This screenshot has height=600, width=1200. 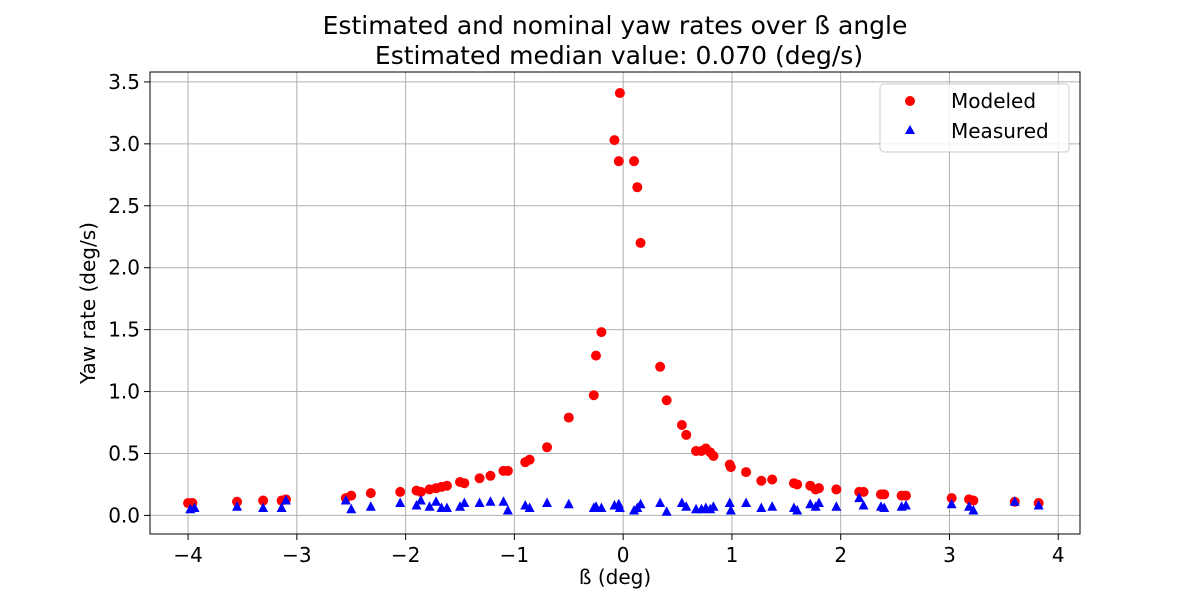 I want to click on x-tick-label: −2, so click(x=405, y=555).